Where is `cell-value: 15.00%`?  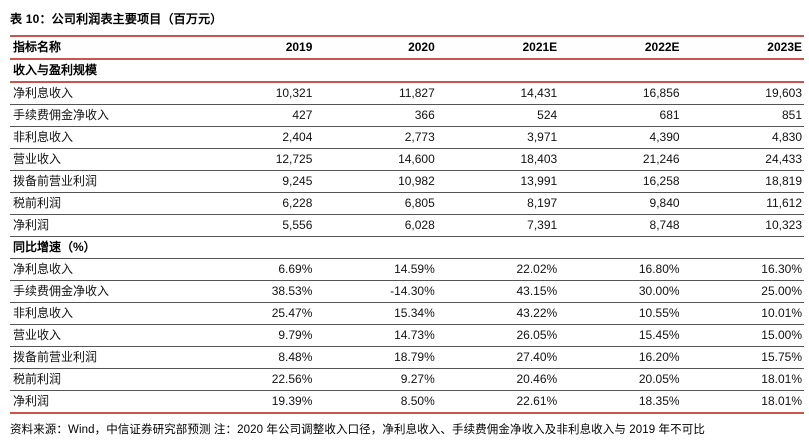 cell-value: 15.00% is located at coordinates (781, 335).